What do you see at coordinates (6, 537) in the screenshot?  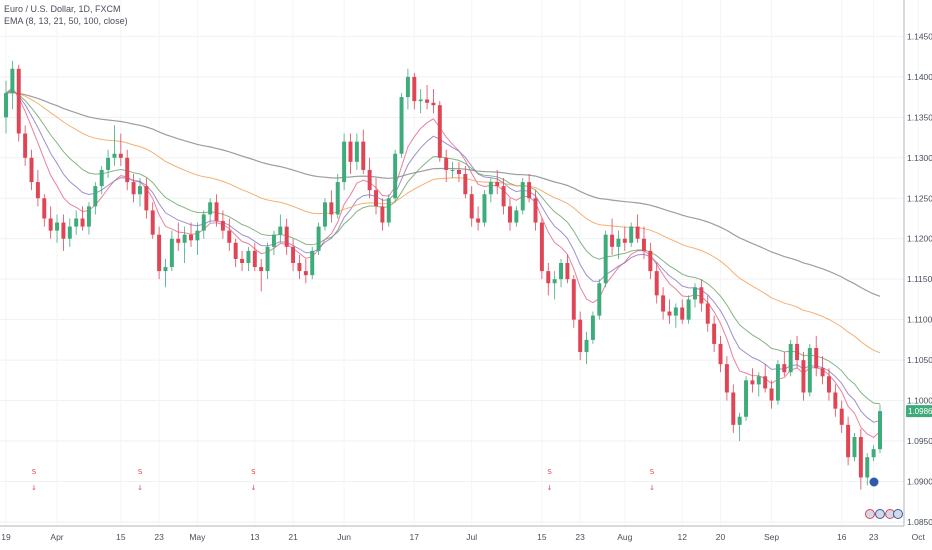 I see `time-tick-label: 19` at bounding box center [6, 537].